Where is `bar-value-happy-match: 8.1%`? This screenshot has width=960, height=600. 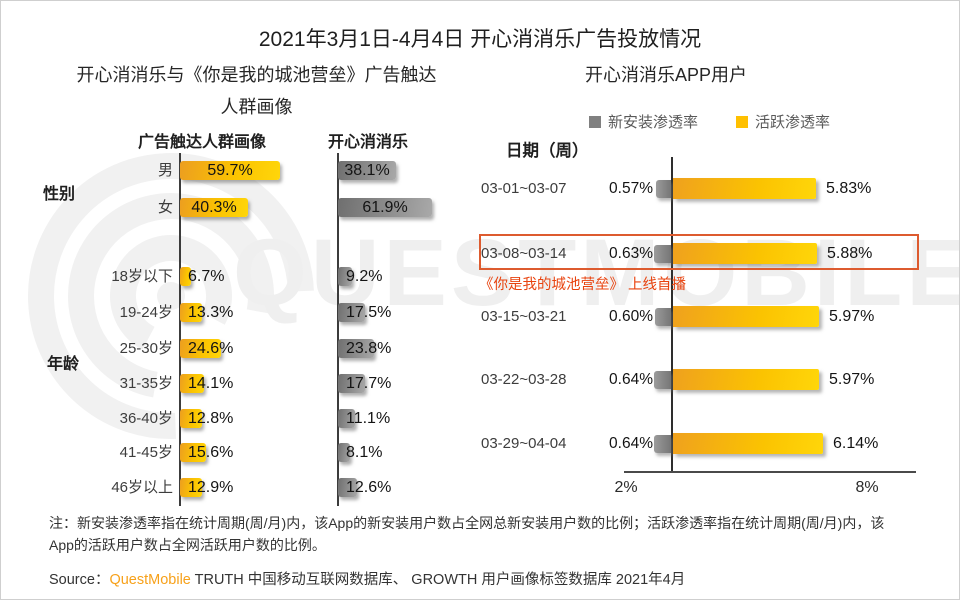
bar-value-happy-match: 8.1% is located at coordinates (364, 452).